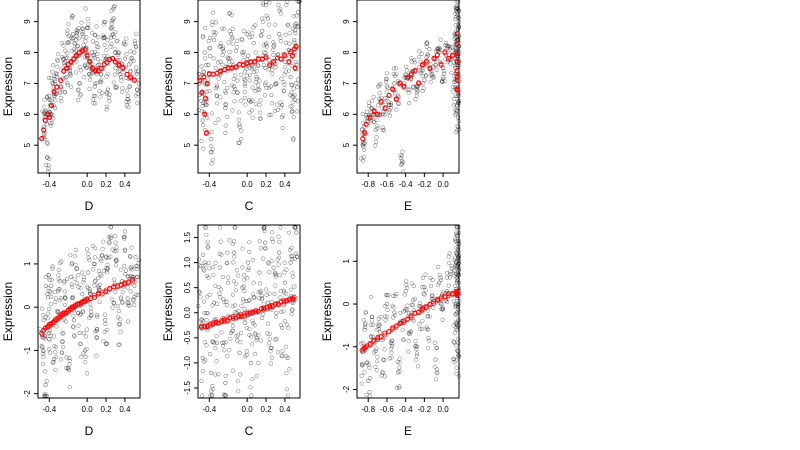  What do you see at coordinates (346, 261) in the screenshot?
I see `y-tick-label: 1` at bounding box center [346, 261].